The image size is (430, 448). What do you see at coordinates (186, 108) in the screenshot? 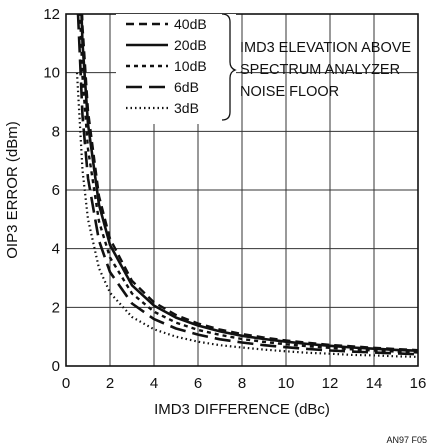
I see `legend-label-3dB: 3dB` at bounding box center [186, 108].